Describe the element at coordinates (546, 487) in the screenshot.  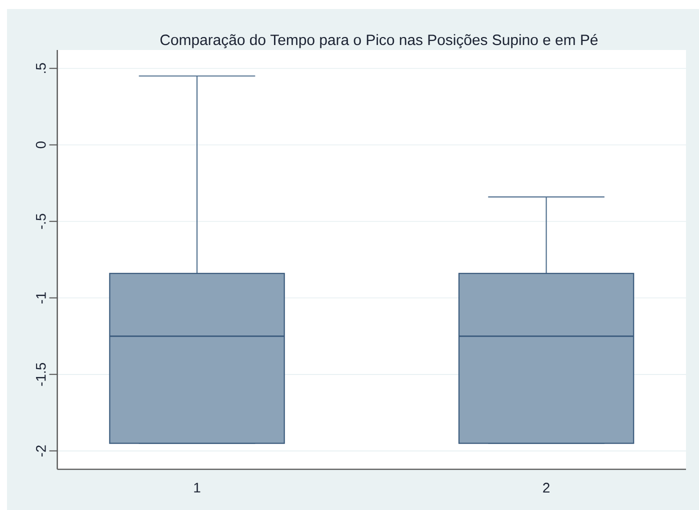
I see `x-tick-label: 2` at that location.